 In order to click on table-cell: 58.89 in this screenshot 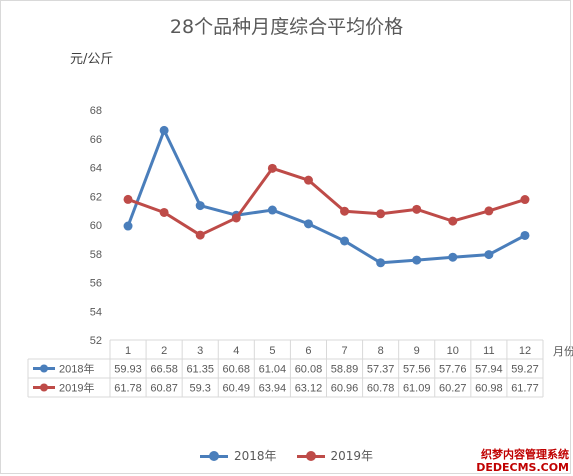, I will do `click(345, 370)`.